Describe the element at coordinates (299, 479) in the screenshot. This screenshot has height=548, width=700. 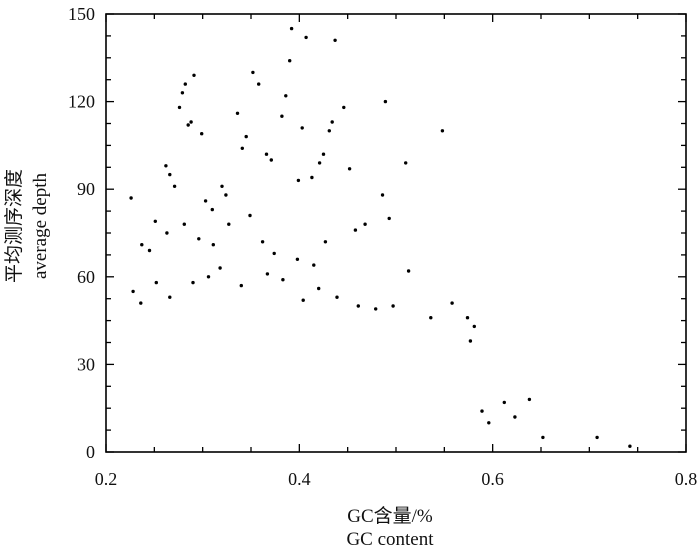
I see `x-tick-label: 0.4` at that location.